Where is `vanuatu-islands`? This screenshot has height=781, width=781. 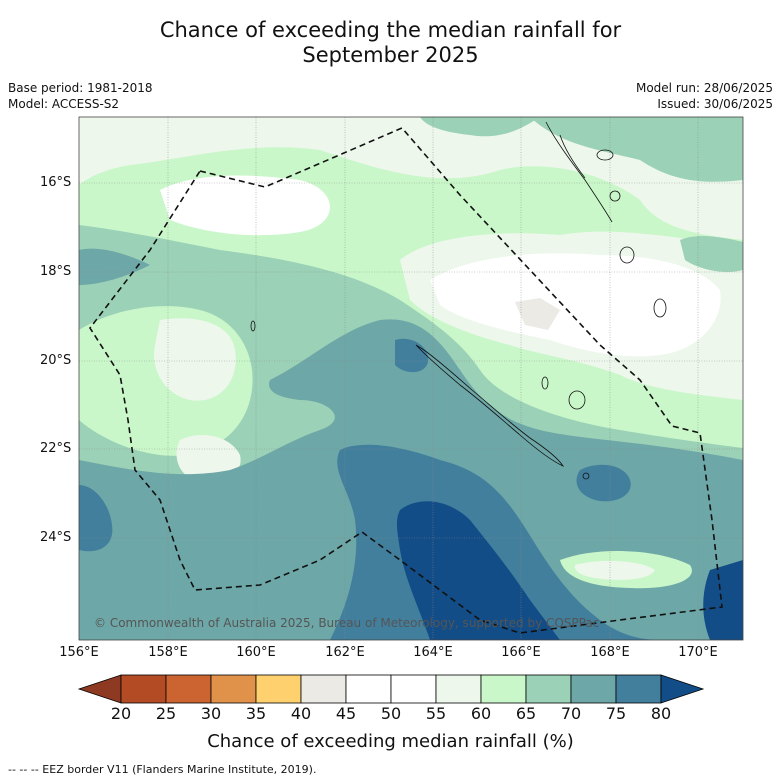 vanuatu-islands is located at coordinates (579, 172).